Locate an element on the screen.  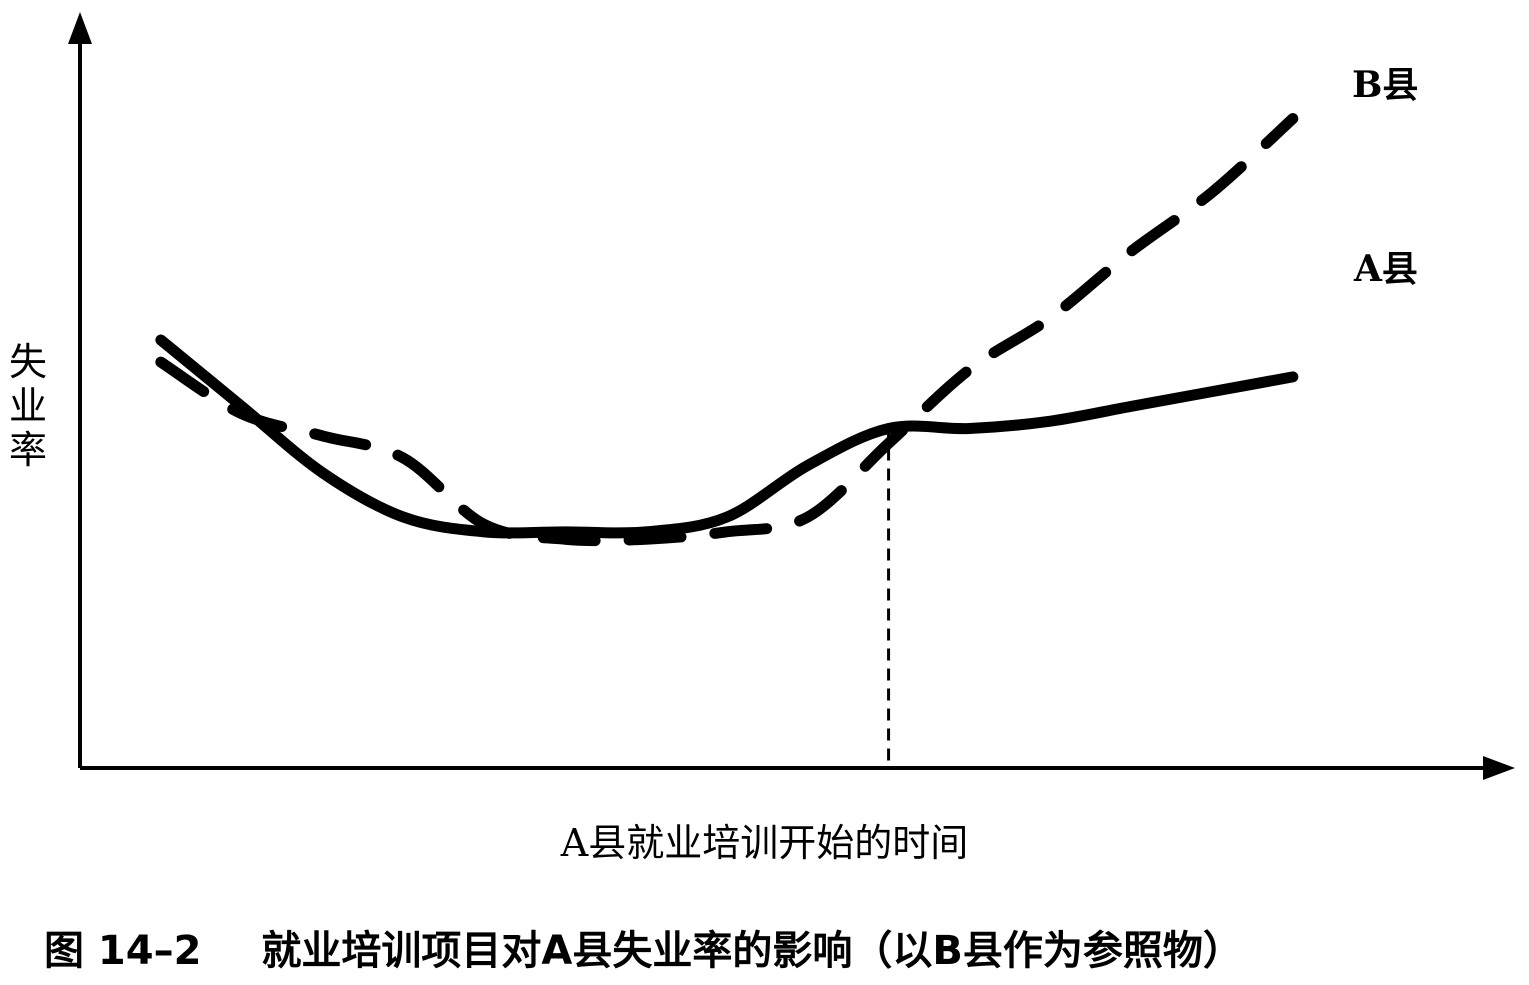
y-axis-arrow is located at coordinates (80, 28).